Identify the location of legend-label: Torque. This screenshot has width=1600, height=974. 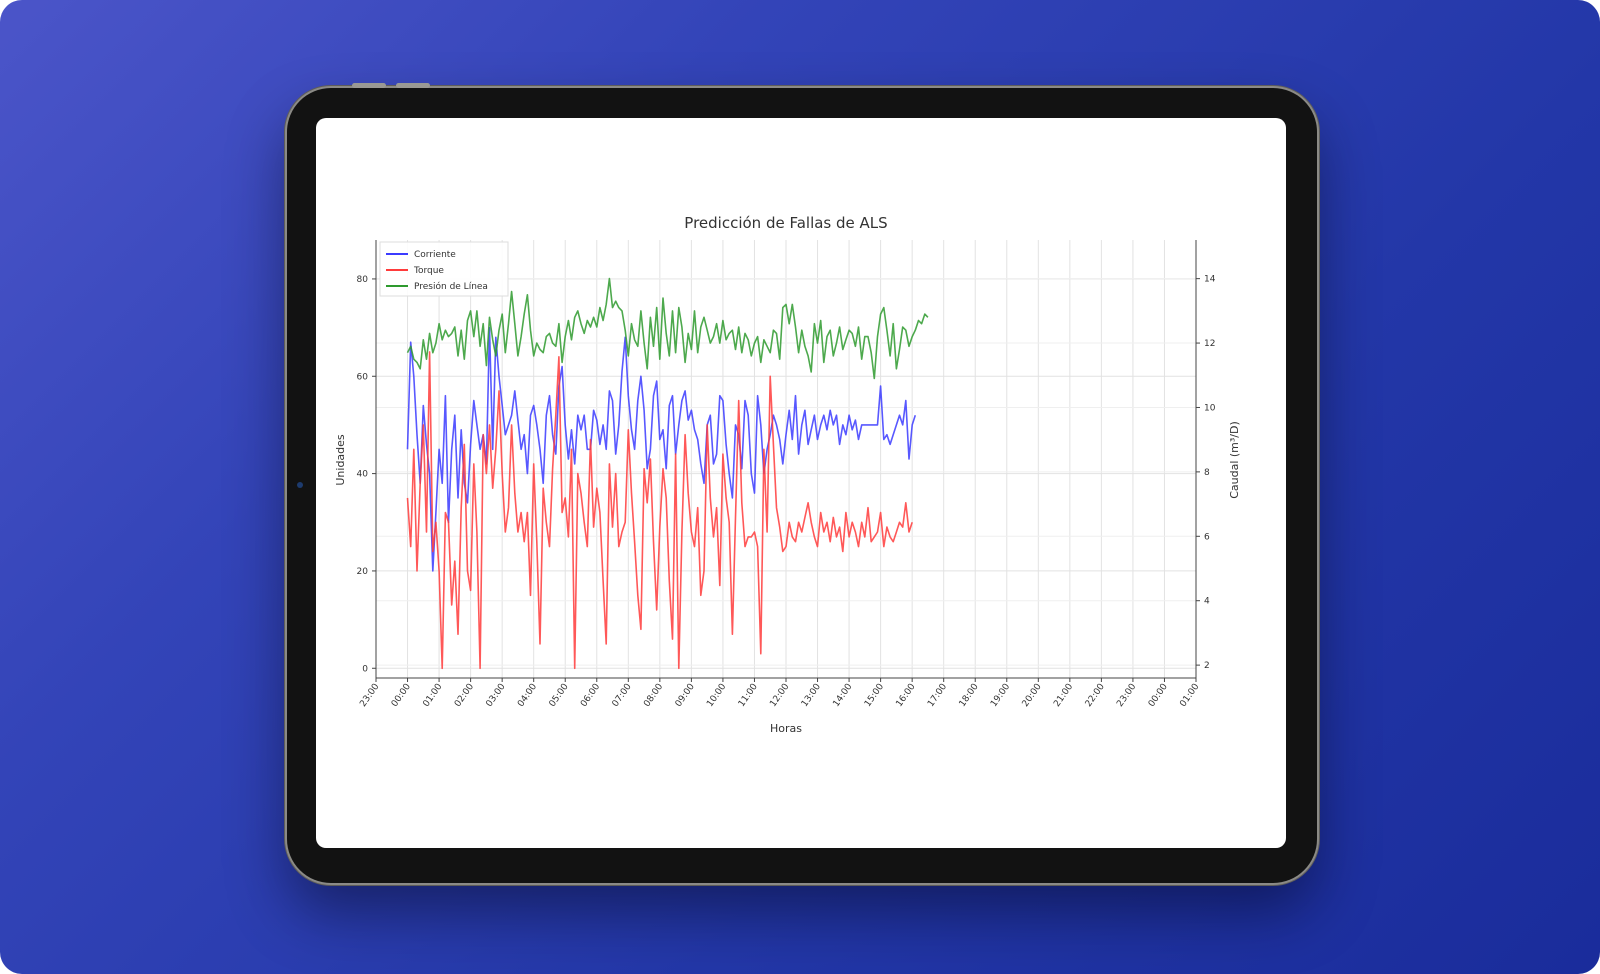
(428, 271).